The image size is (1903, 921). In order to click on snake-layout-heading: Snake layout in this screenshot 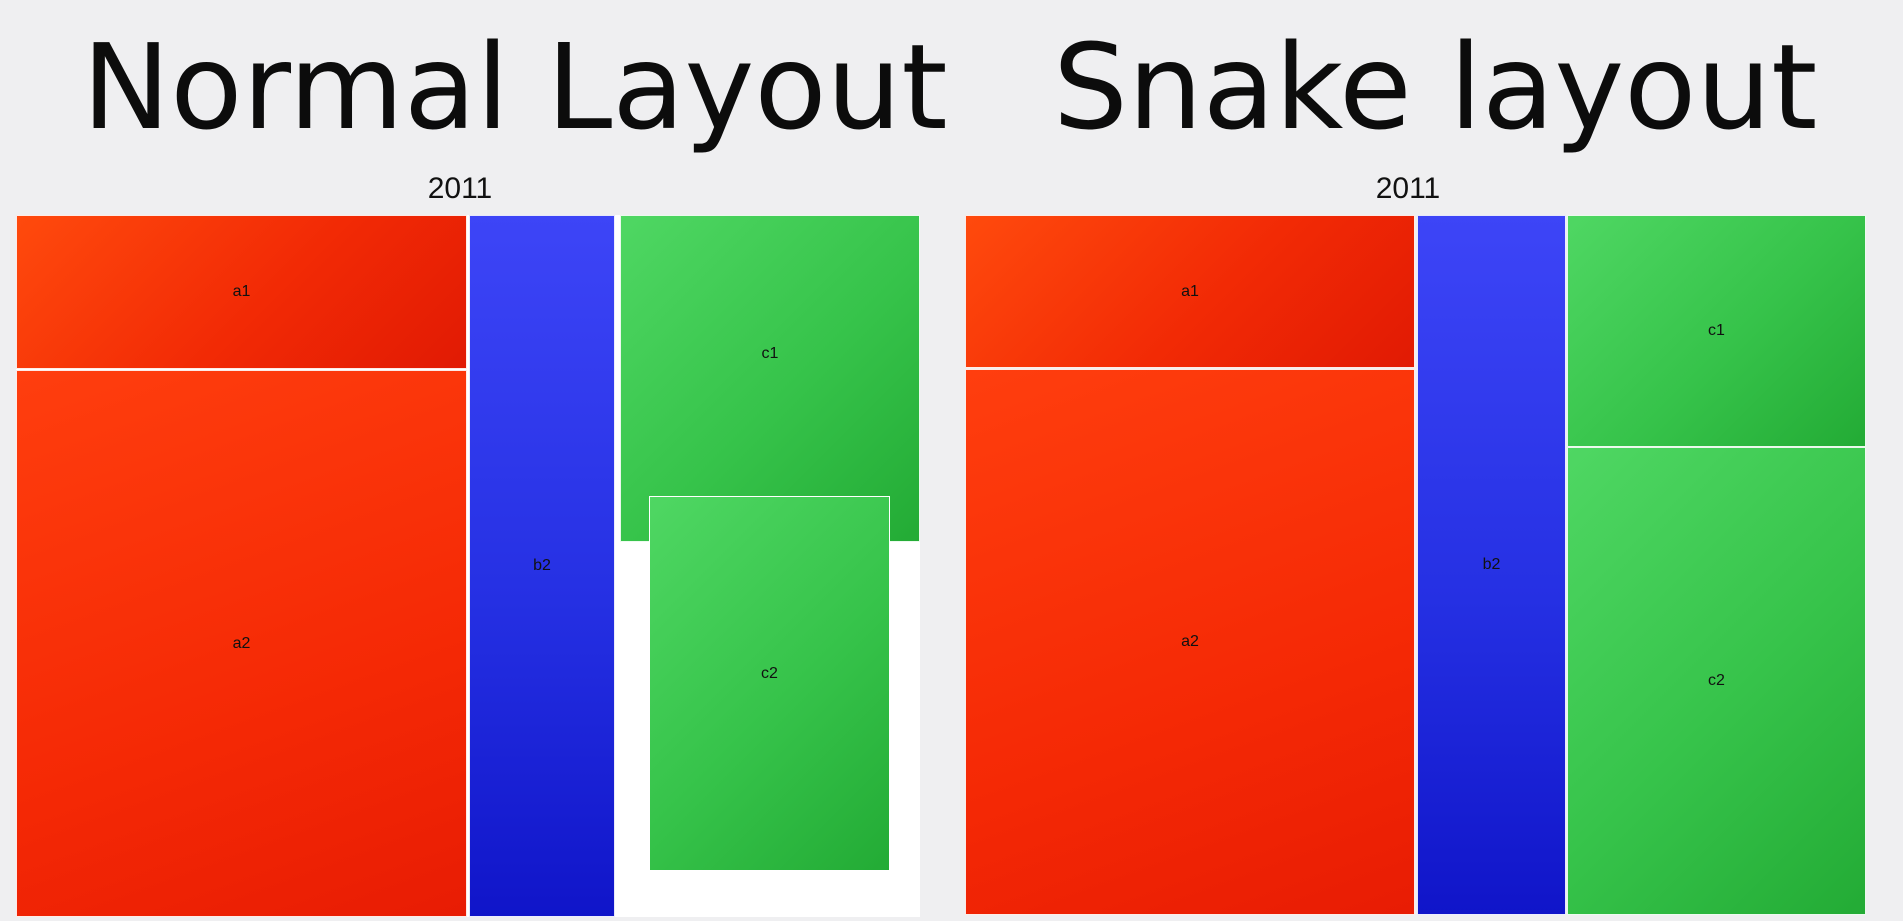, I will do `click(1435, 87)`.